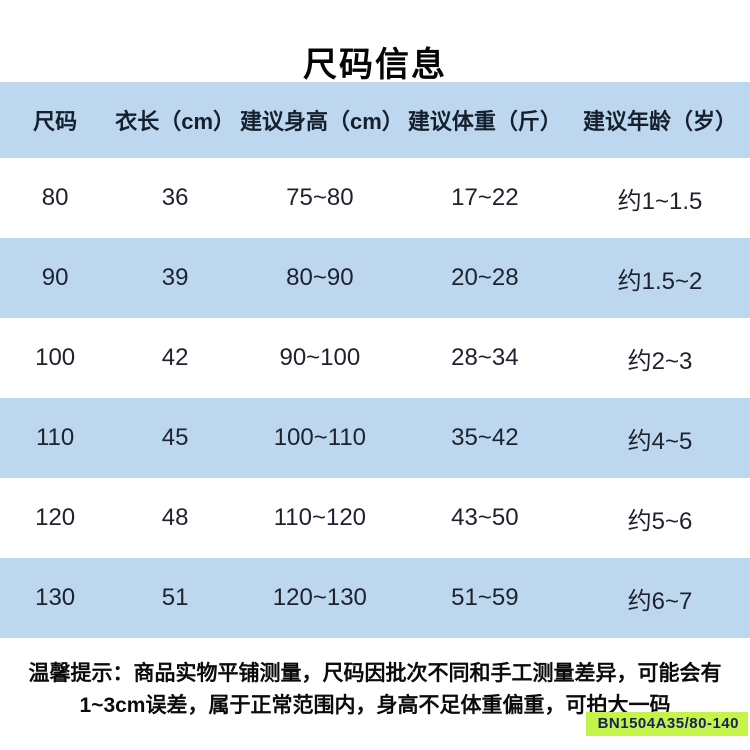 Image resolution: width=750 pixels, height=750 pixels. I want to click on cell-weight: 51~59, so click(485, 597).